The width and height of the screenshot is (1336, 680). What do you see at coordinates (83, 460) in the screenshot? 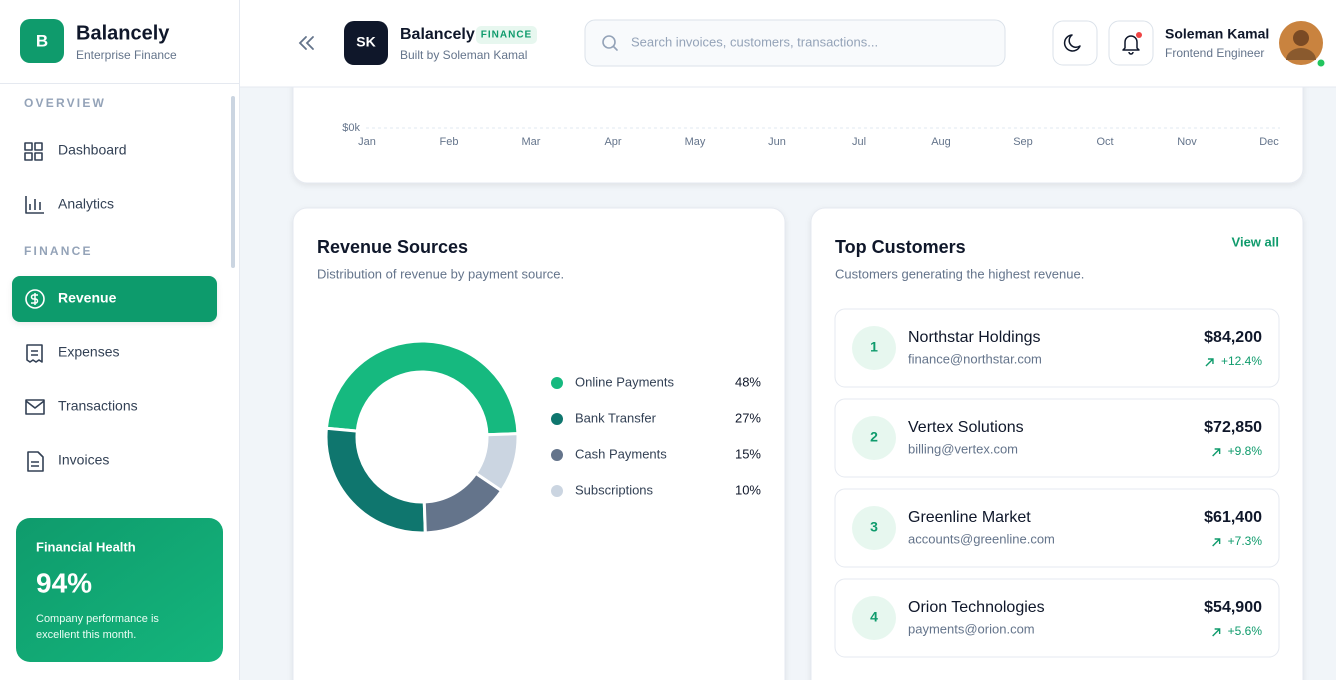
I see `nav-item: Invoices` at bounding box center [83, 460].